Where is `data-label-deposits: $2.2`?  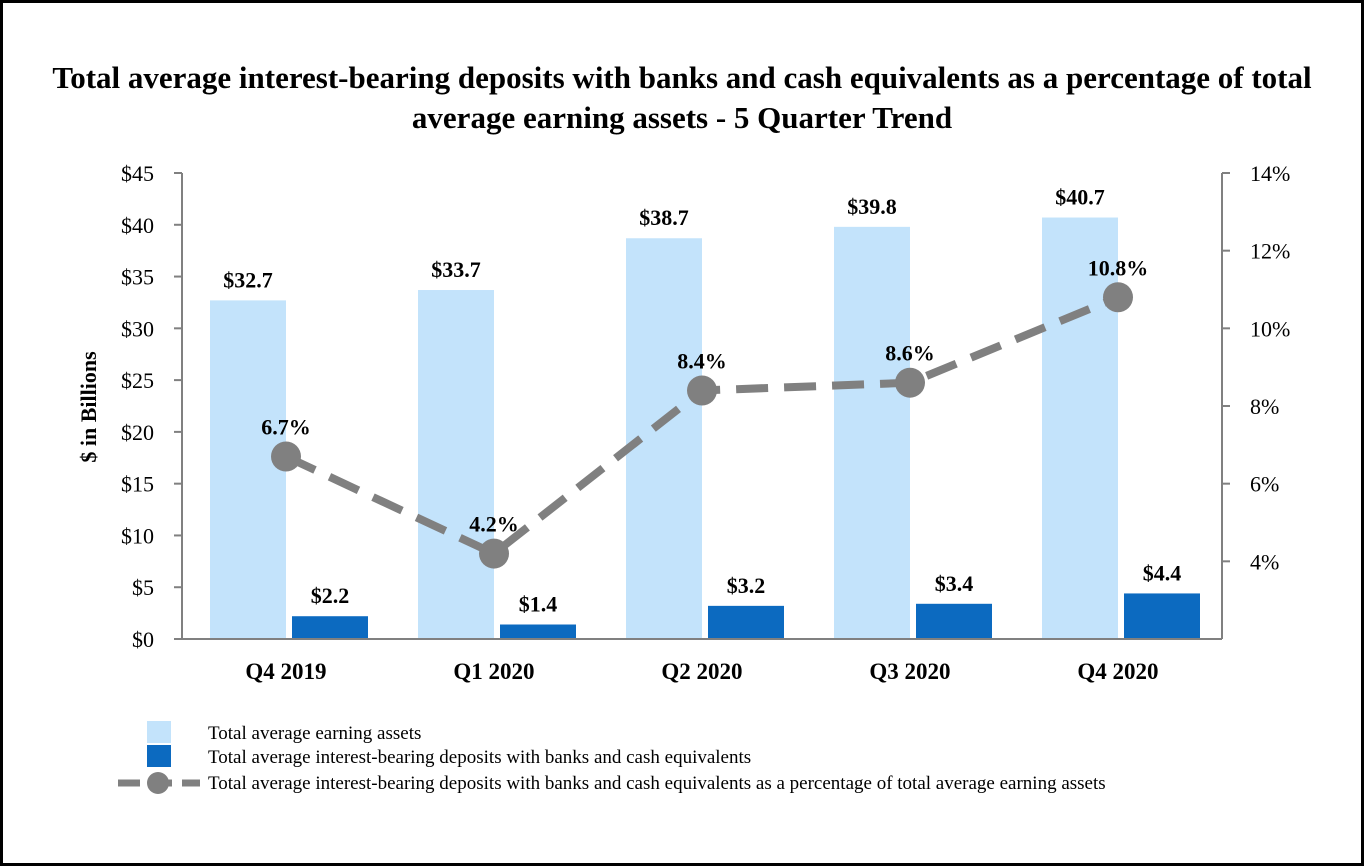 data-label-deposits: $2.2 is located at coordinates (330, 595).